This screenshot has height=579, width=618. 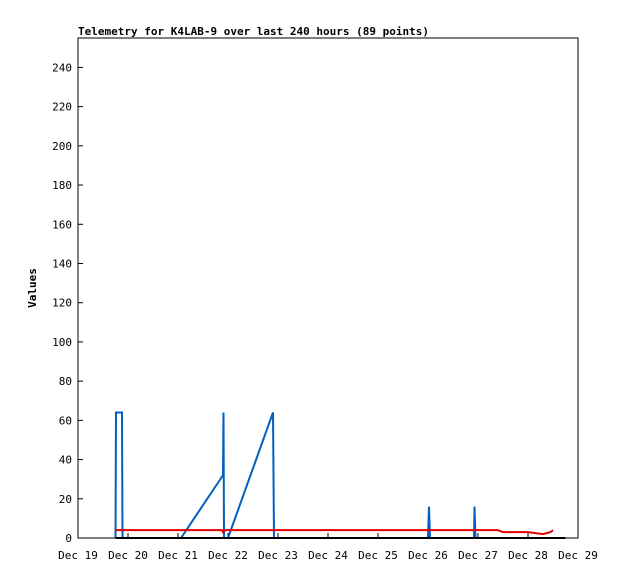 What do you see at coordinates (65, 499) in the screenshot?
I see `y-tick-label: 20` at bounding box center [65, 499].